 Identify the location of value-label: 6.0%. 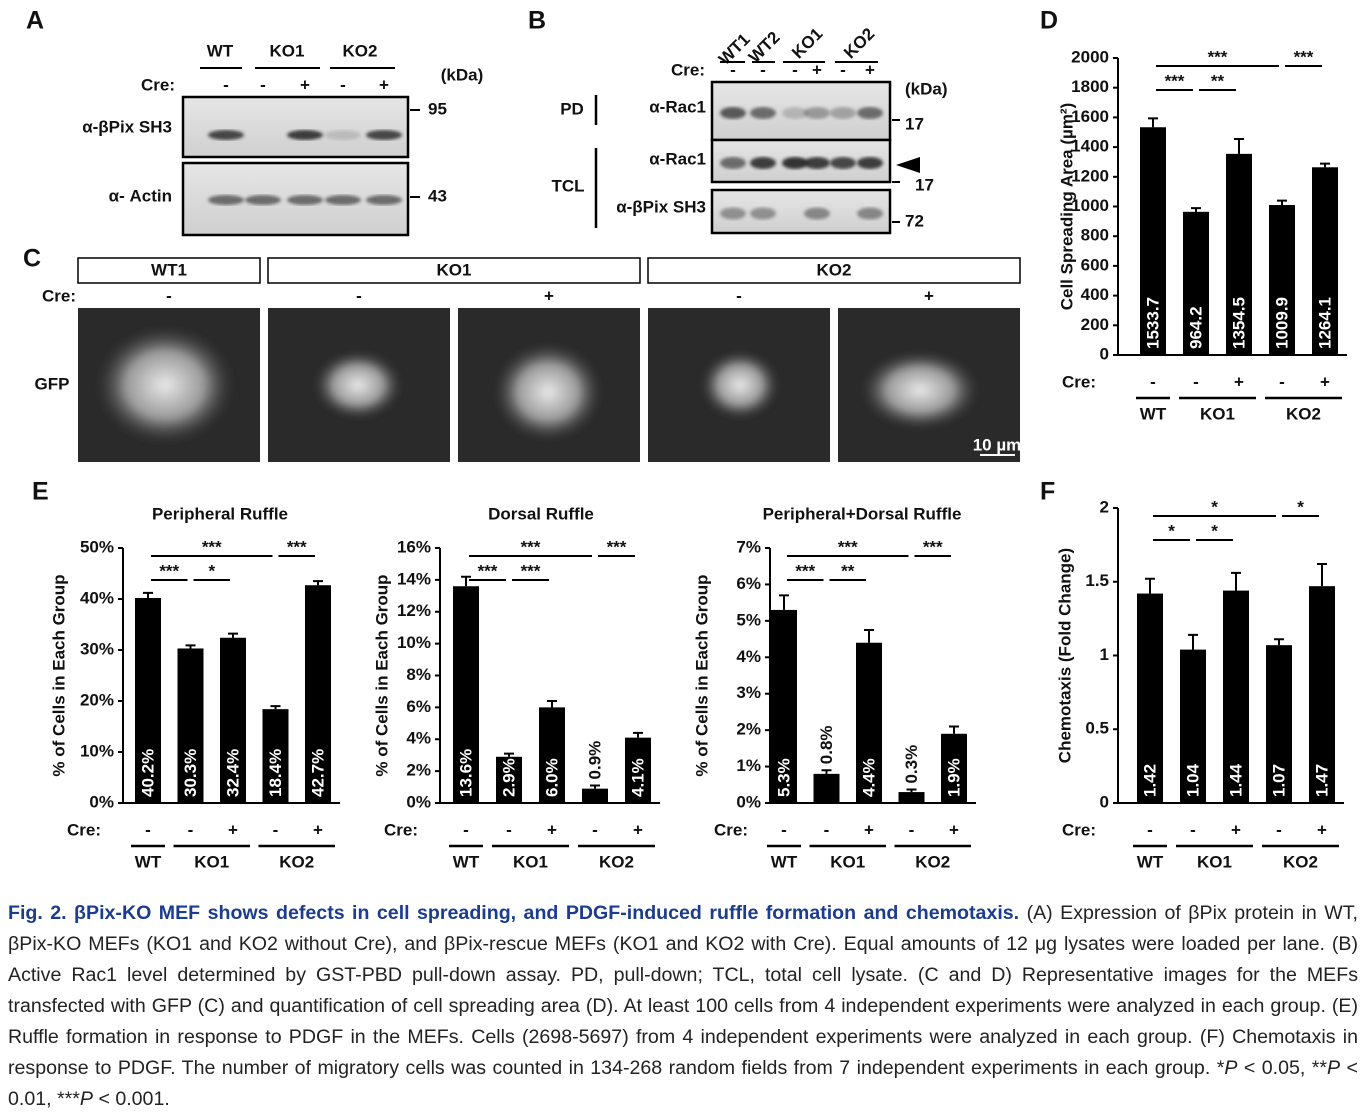
(551, 777).